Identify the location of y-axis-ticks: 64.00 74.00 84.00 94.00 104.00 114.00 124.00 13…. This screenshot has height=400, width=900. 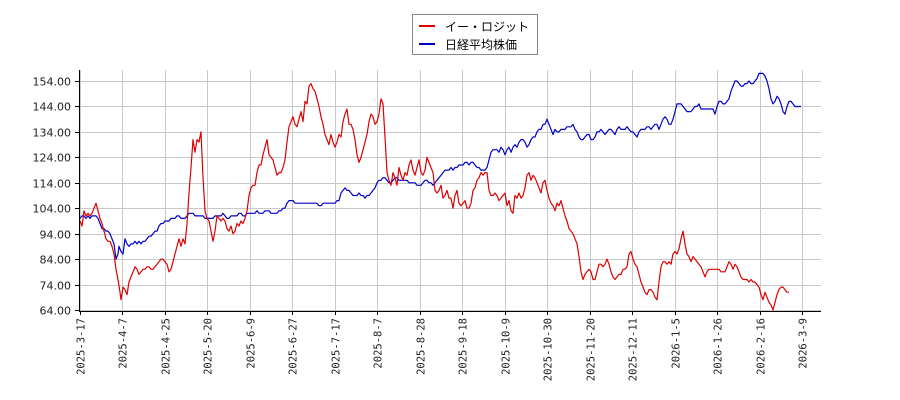
(56, 197).